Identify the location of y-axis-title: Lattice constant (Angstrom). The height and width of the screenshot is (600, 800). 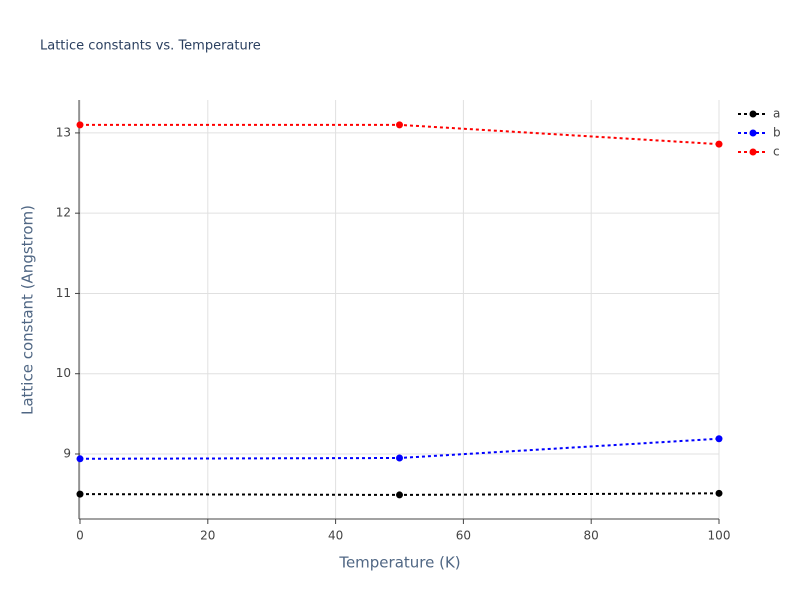
(28, 310).